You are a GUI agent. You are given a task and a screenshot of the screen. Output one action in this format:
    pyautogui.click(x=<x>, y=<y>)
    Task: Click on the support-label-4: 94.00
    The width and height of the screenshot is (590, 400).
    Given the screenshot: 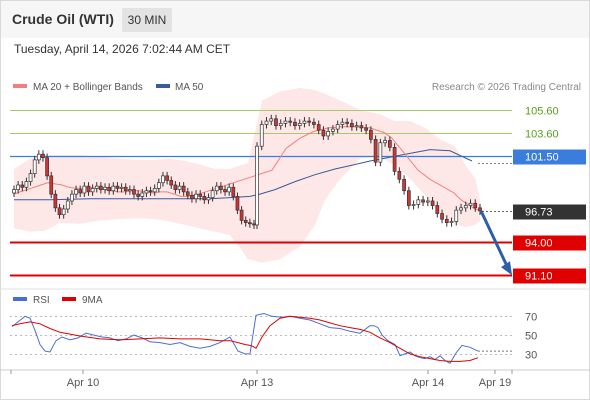 What is the action you would take?
    pyautogui.click(x=539, y=244)
    